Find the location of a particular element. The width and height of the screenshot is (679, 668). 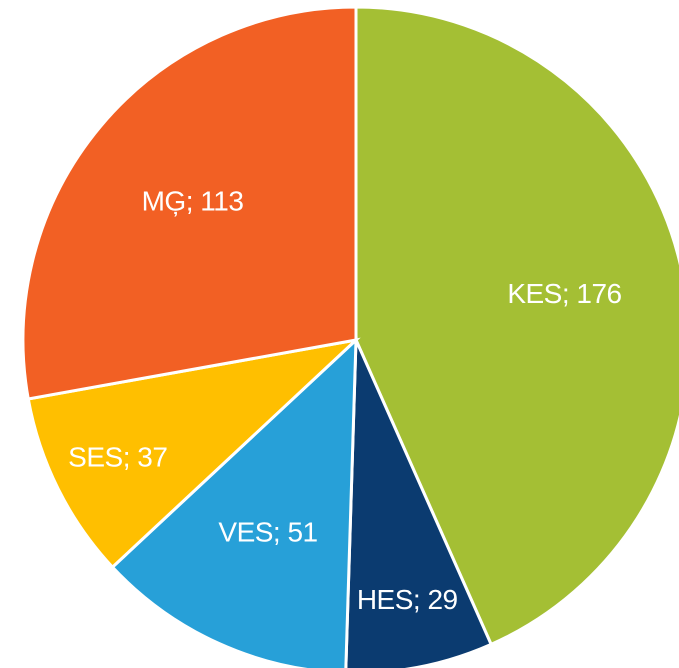

data-label: KES; 176 is located at coordinates (564, 293).